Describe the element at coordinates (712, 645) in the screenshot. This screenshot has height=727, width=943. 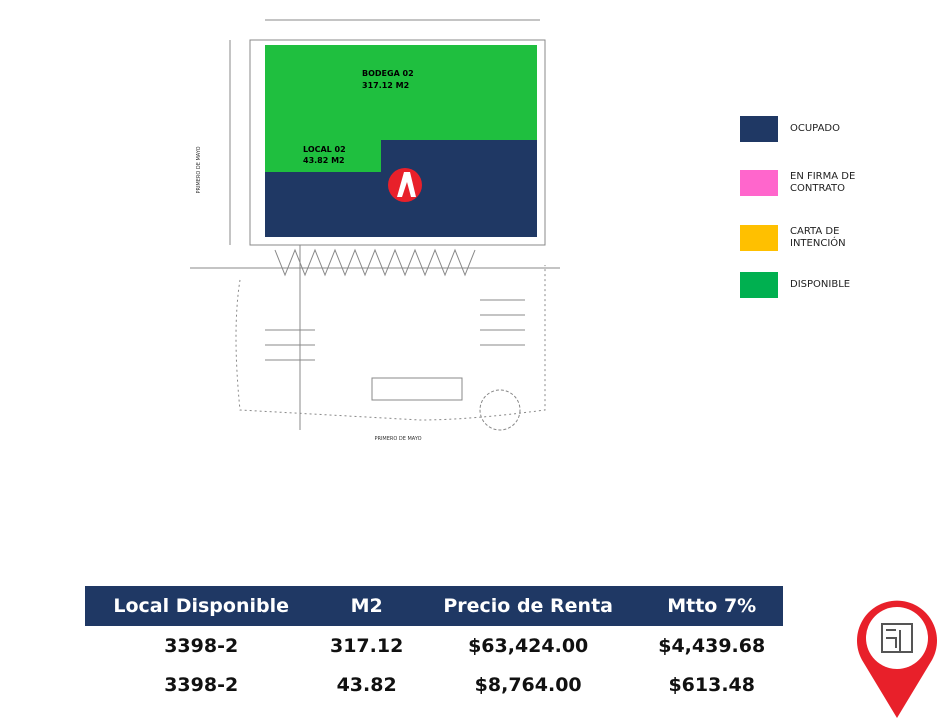
I see `table-cell: $4,439.68` at that location.